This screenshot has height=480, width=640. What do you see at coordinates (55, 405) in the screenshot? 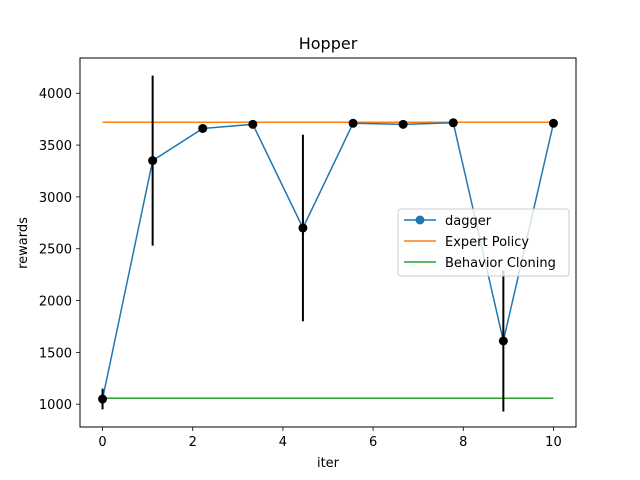
I see `y-tick-label: 1000` at bounding box center [55, 405].